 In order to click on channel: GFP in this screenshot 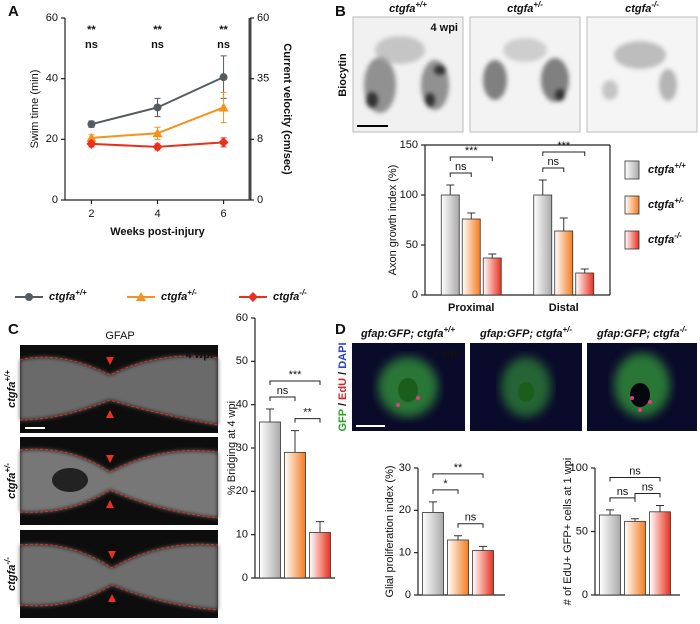, I will do `click(343, 420)`.